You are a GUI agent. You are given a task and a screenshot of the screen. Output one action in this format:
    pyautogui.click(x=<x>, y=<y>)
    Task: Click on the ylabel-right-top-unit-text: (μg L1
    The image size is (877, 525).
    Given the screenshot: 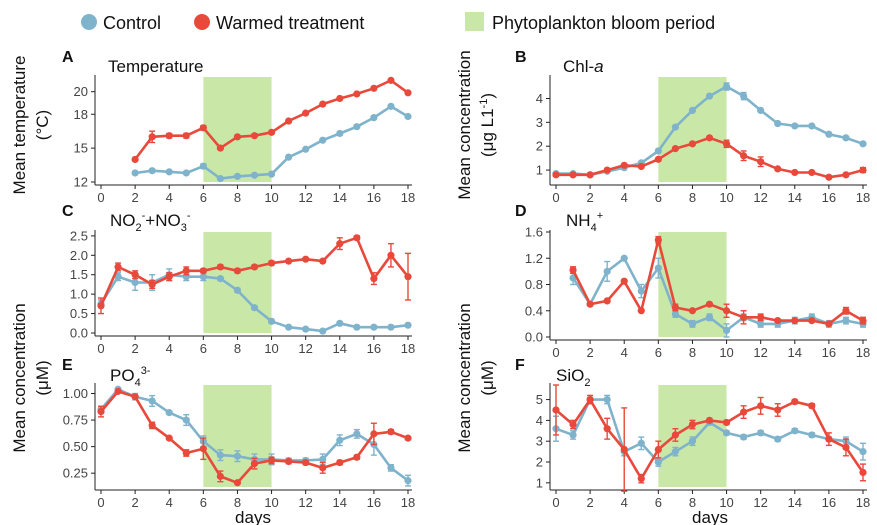 What is the action you would take?
    pyautogui.click(x=487, y=132)
    